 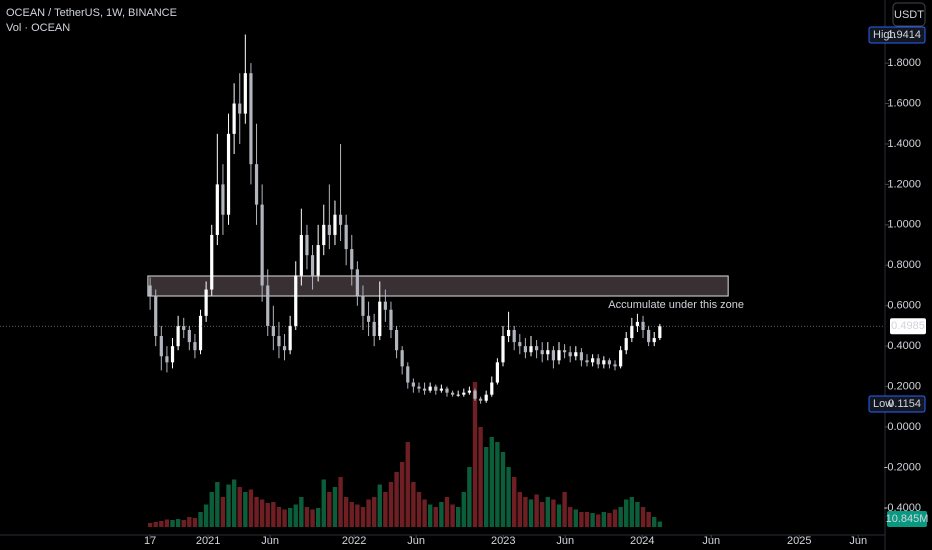 I want to click on x-tick-label: 2025, so click(x=799, y=541).